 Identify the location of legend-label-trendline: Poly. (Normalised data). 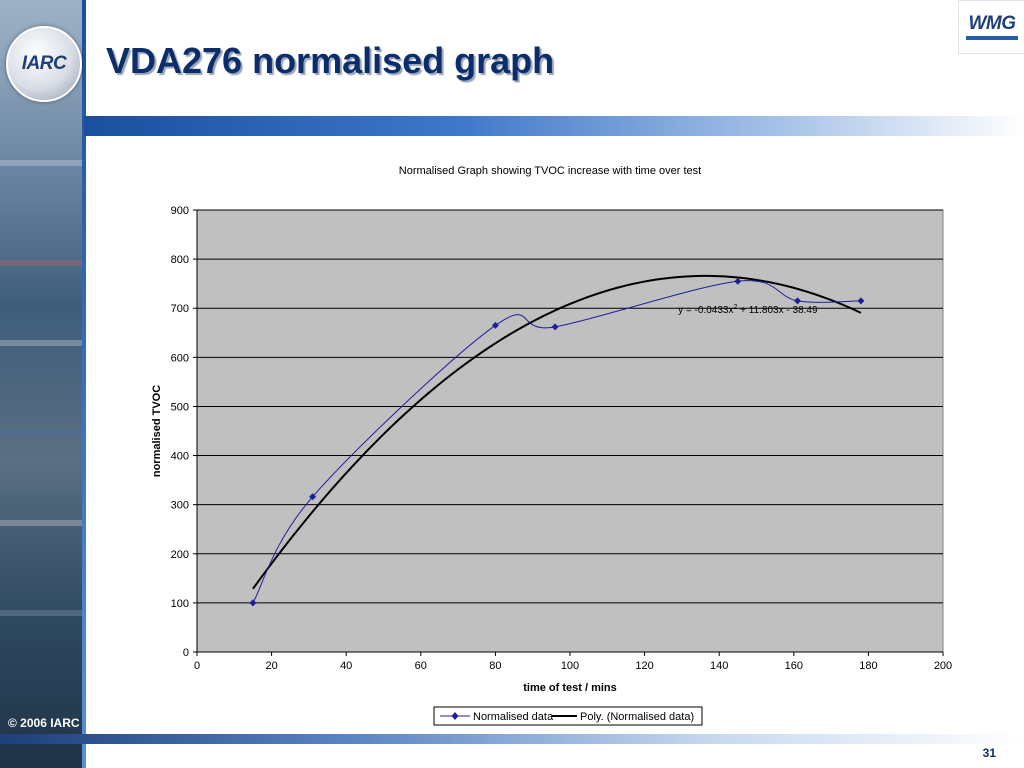
(637, 717).